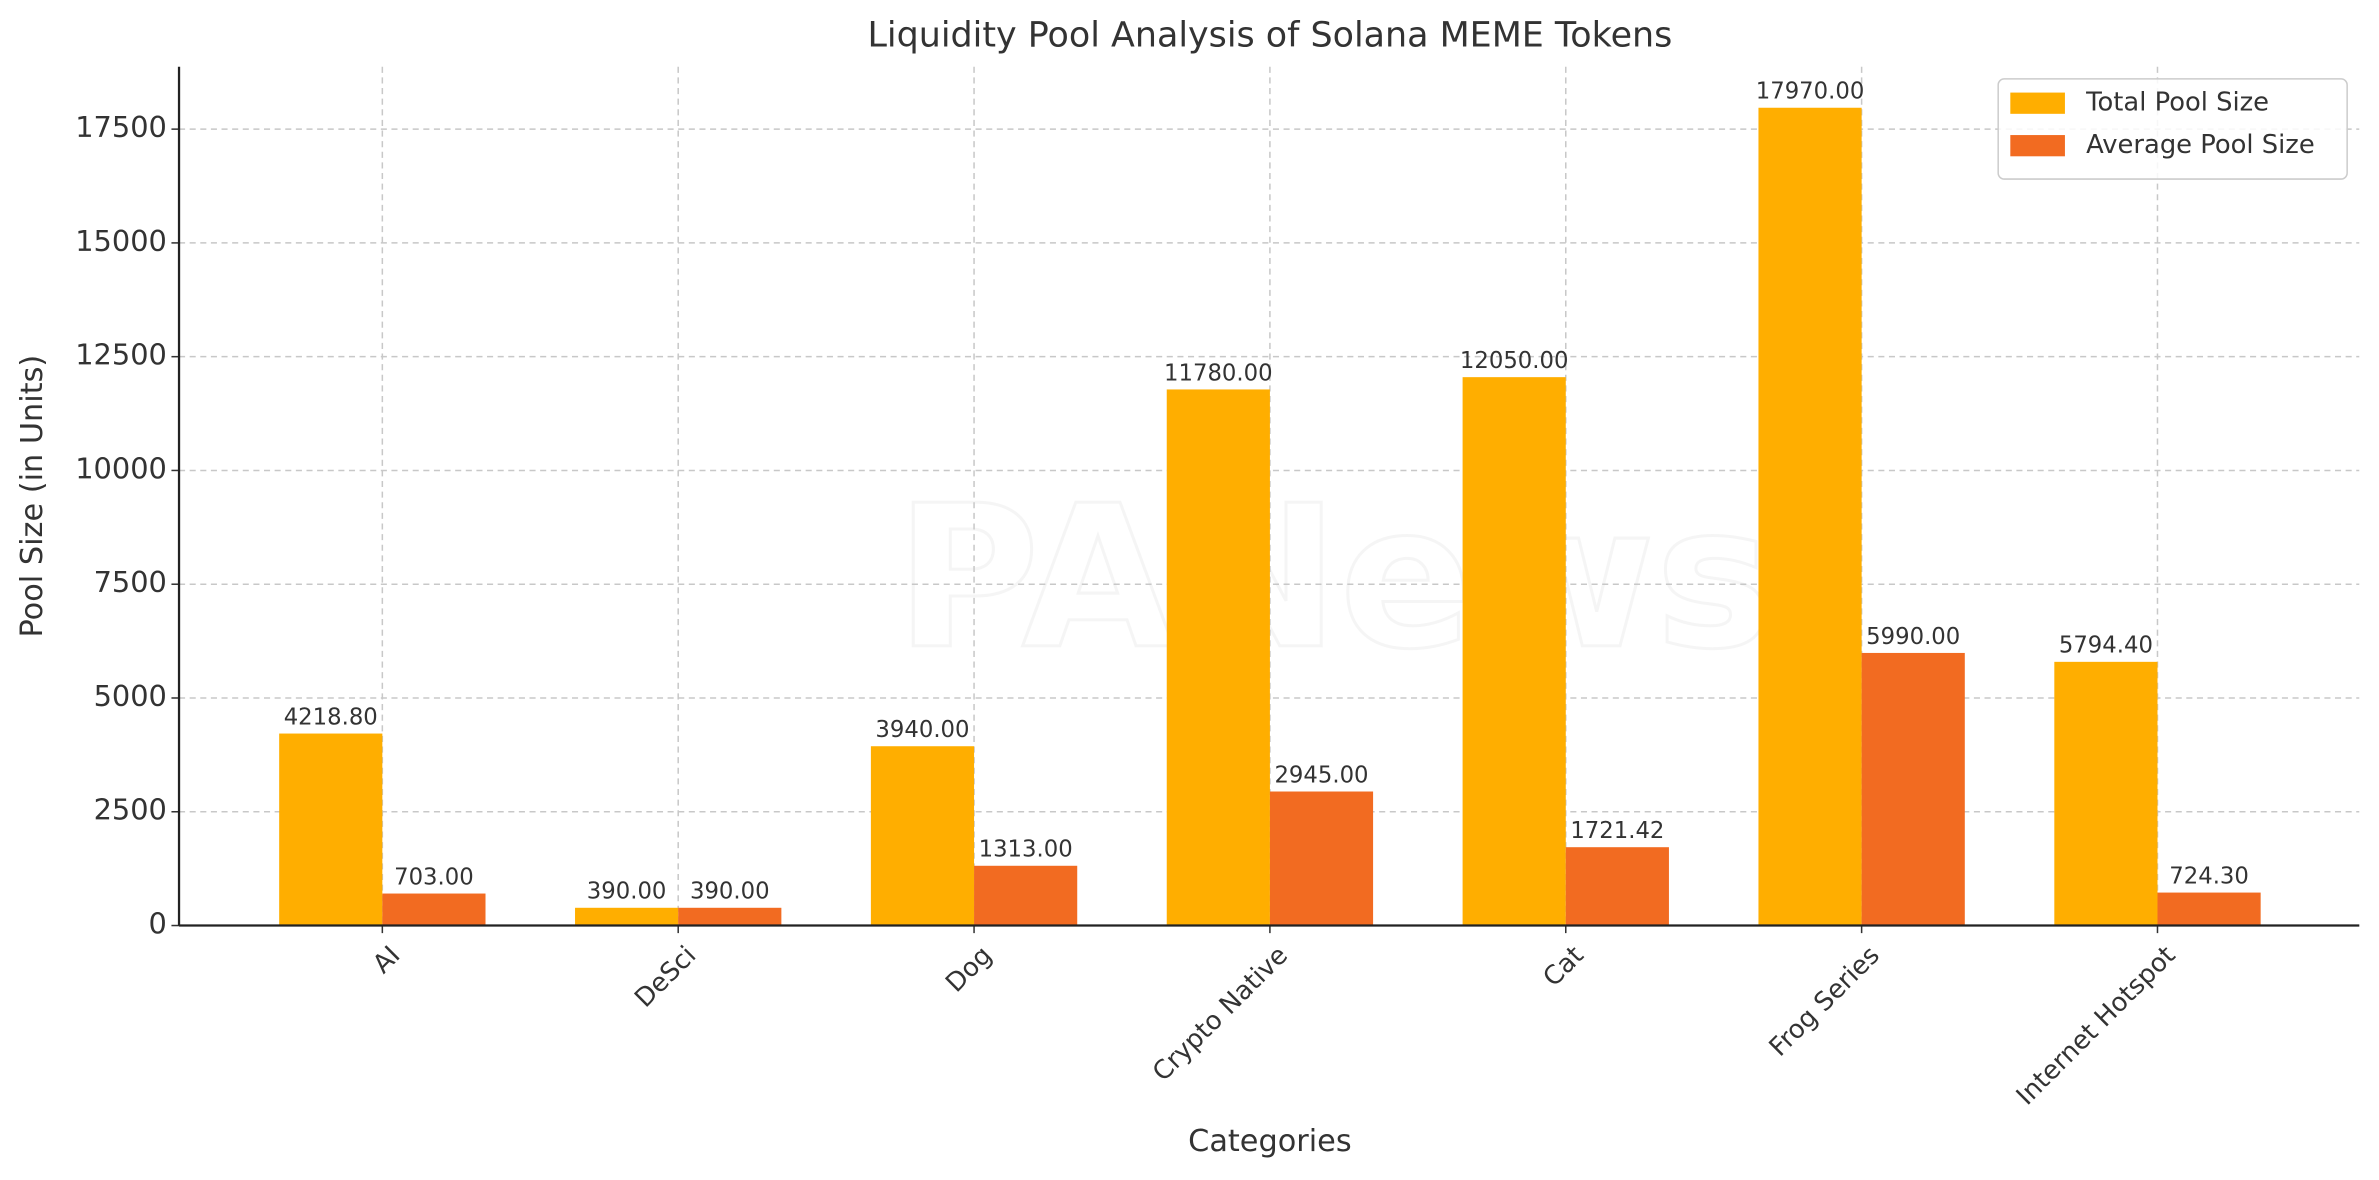 This screenshot has width=2379, height=1180. I want to click on y-tick-label: 2500, so click(130, 810).